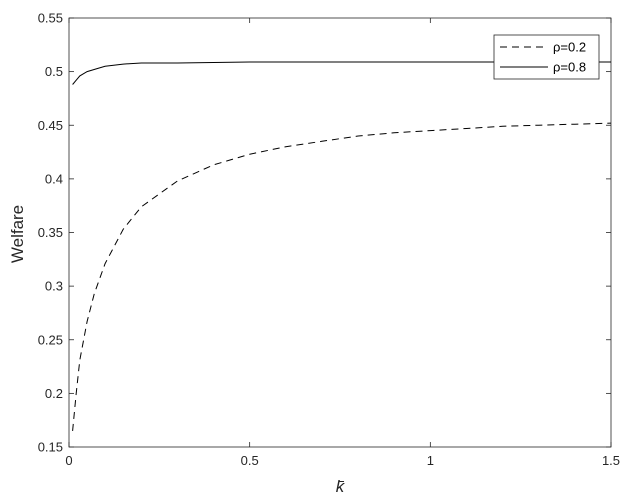  I want to click on y-tick-label: 0.35, so click(50, 232).